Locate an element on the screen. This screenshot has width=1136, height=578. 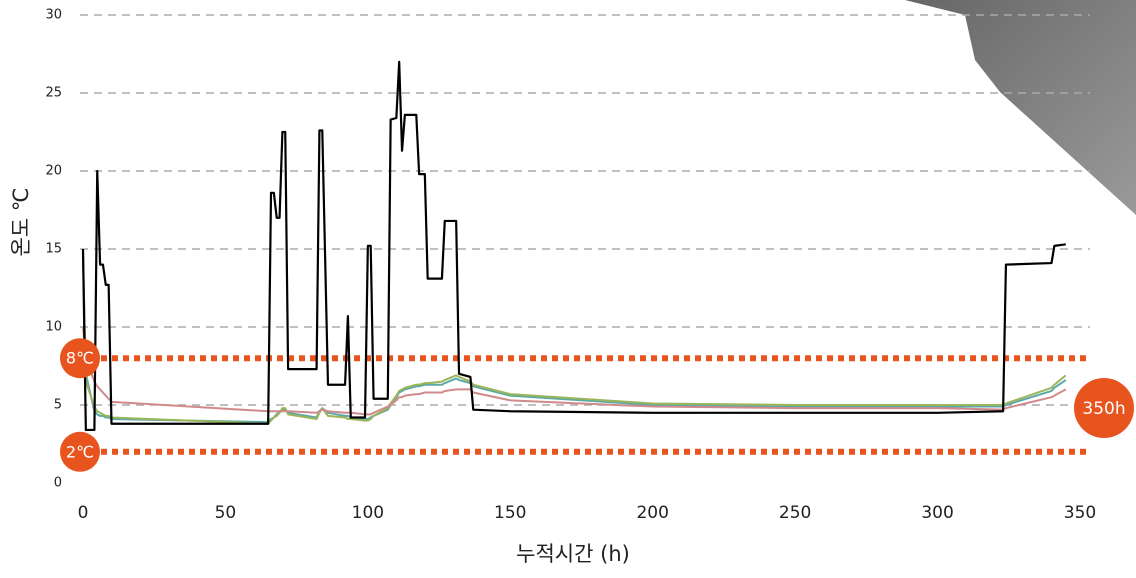
y-tick-label: 10 is located at coordinates (53, 327).